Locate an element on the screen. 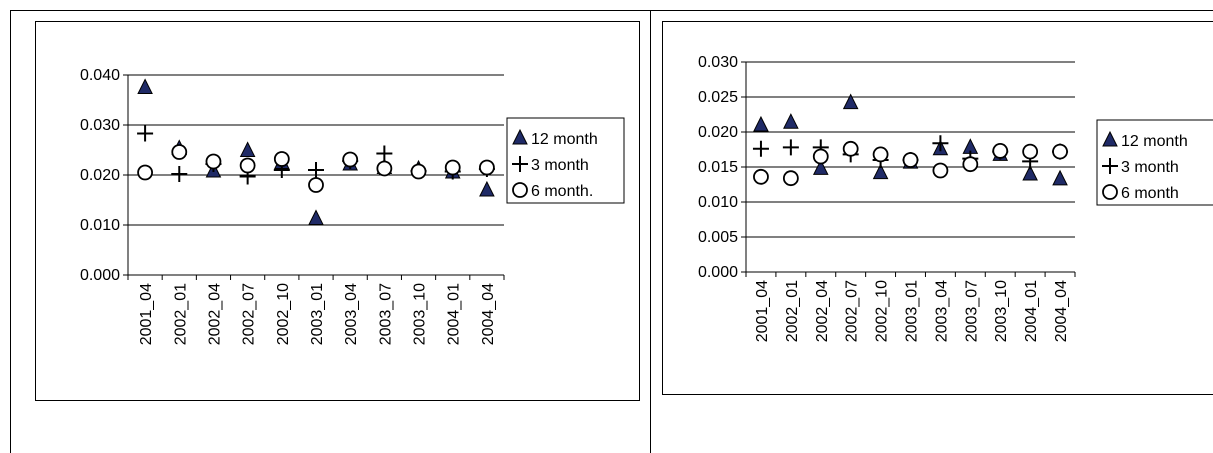 This screenshot has height=453, width=1213. left-xtick-label: 2002_04 is located at coordinates (214, 314).